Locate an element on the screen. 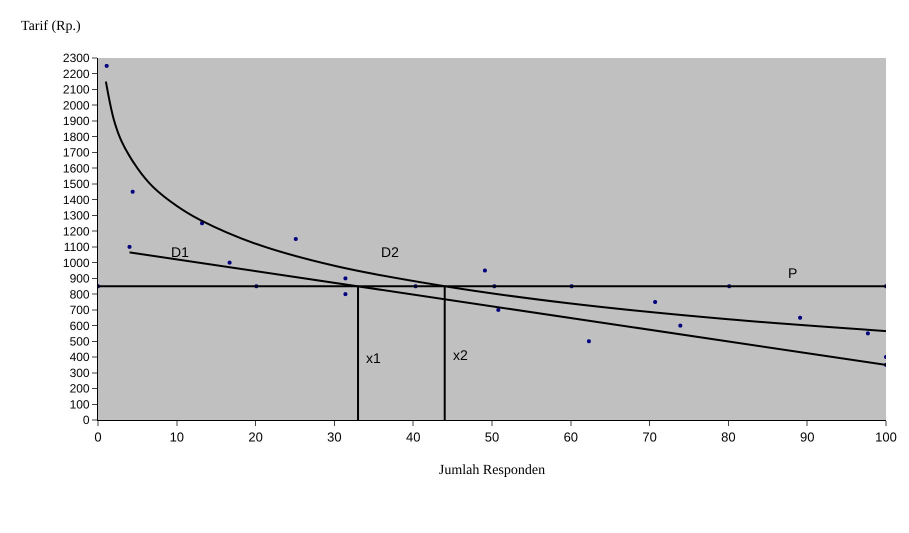  y-tick-label: 200 is located at coordinates (80, 389).